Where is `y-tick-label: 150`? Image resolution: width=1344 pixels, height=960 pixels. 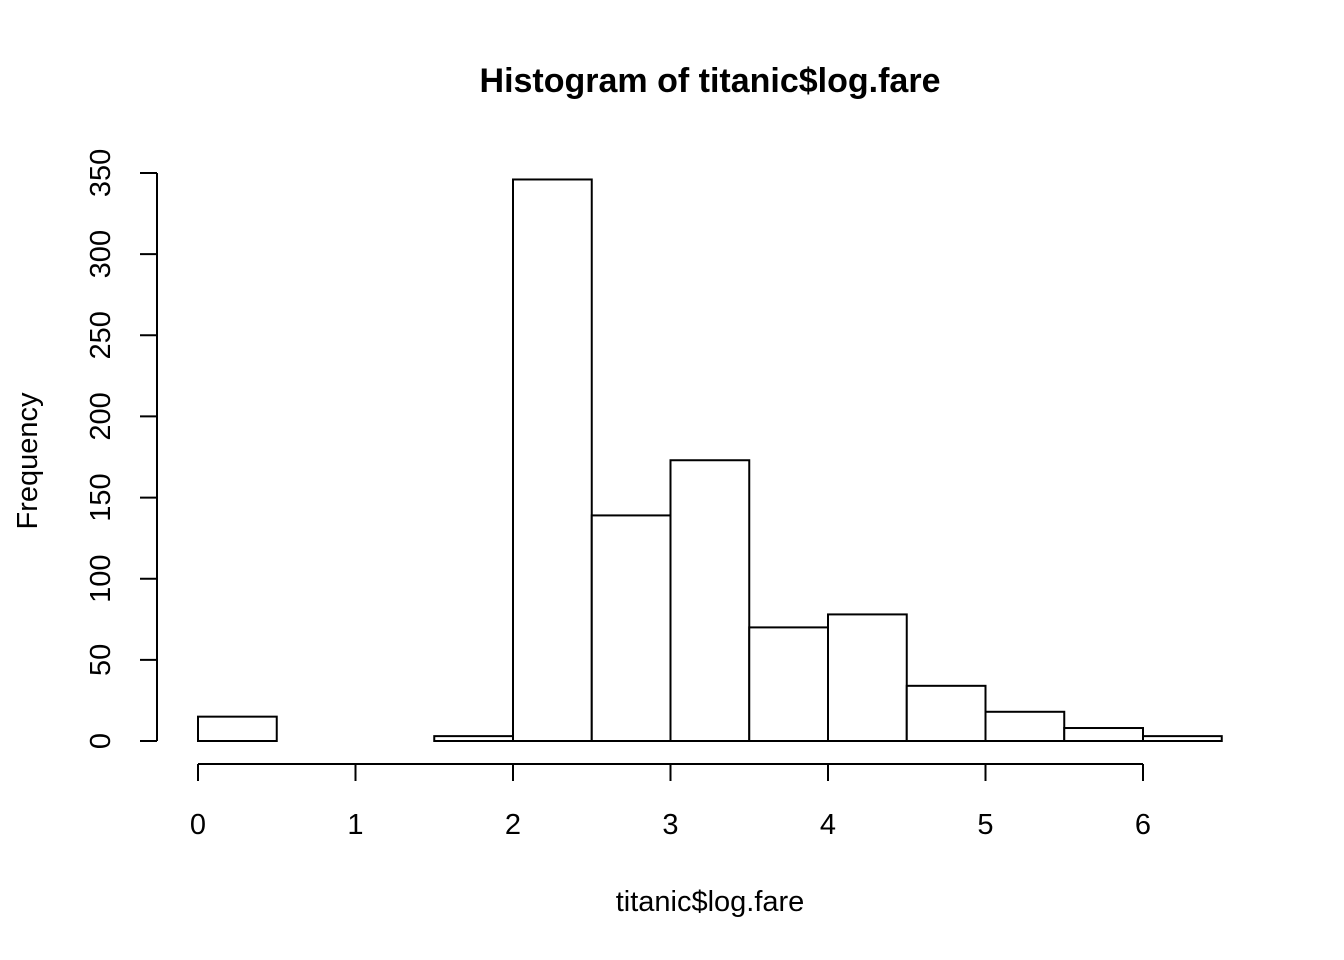 y-tick-label: 150 is located at coordinates (101, 497).